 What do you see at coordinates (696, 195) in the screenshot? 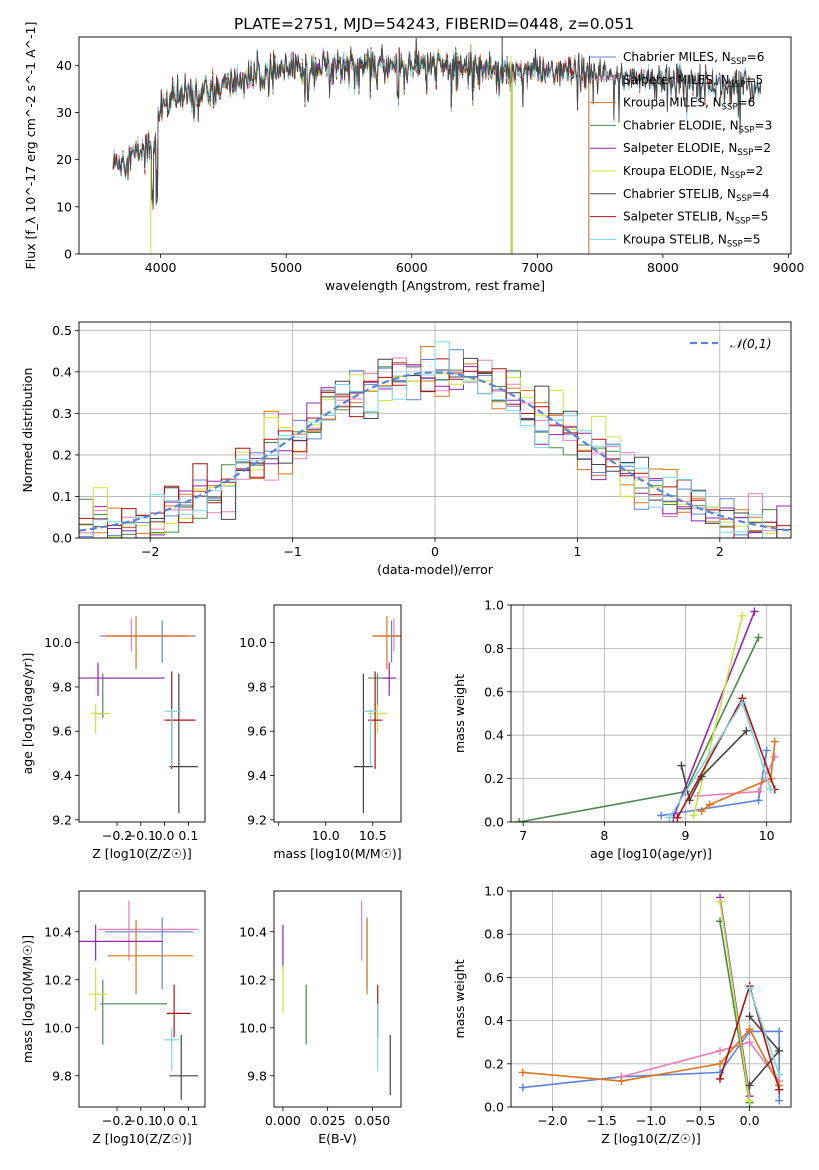
I see `legend-label-chabrier-stelib: Chabrier STELIB, NSSP=4` at bounding box center [696, 195].